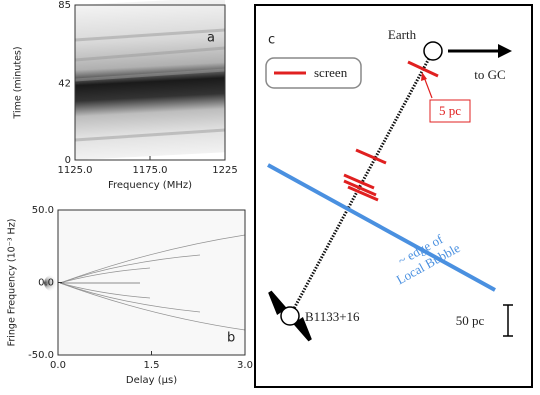  I want to click on x-tick-label: 1125.0, so click(75, 170).